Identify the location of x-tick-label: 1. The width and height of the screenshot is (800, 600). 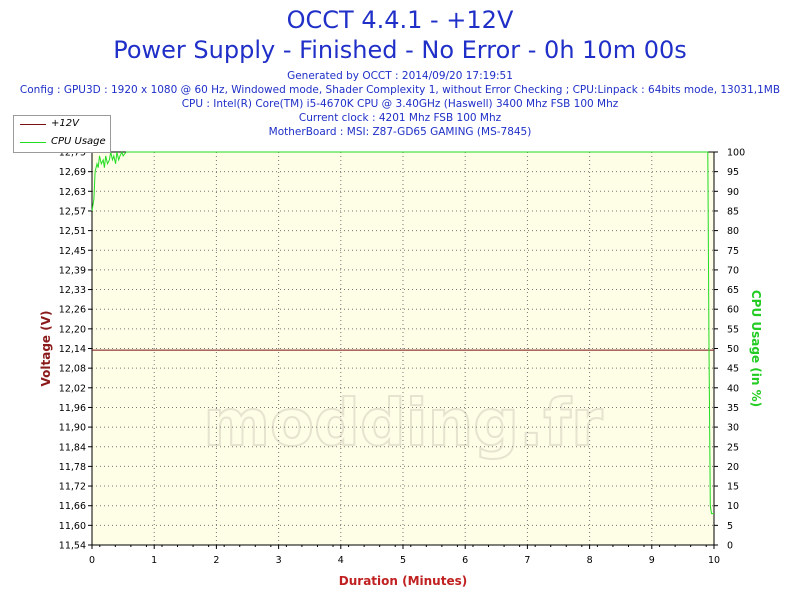
(154, 560).